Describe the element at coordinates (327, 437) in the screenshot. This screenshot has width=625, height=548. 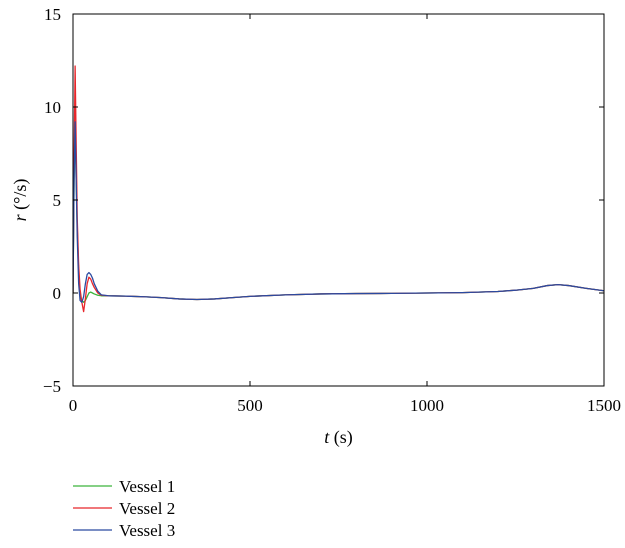
I see `x-axis-variable: t` at that location.